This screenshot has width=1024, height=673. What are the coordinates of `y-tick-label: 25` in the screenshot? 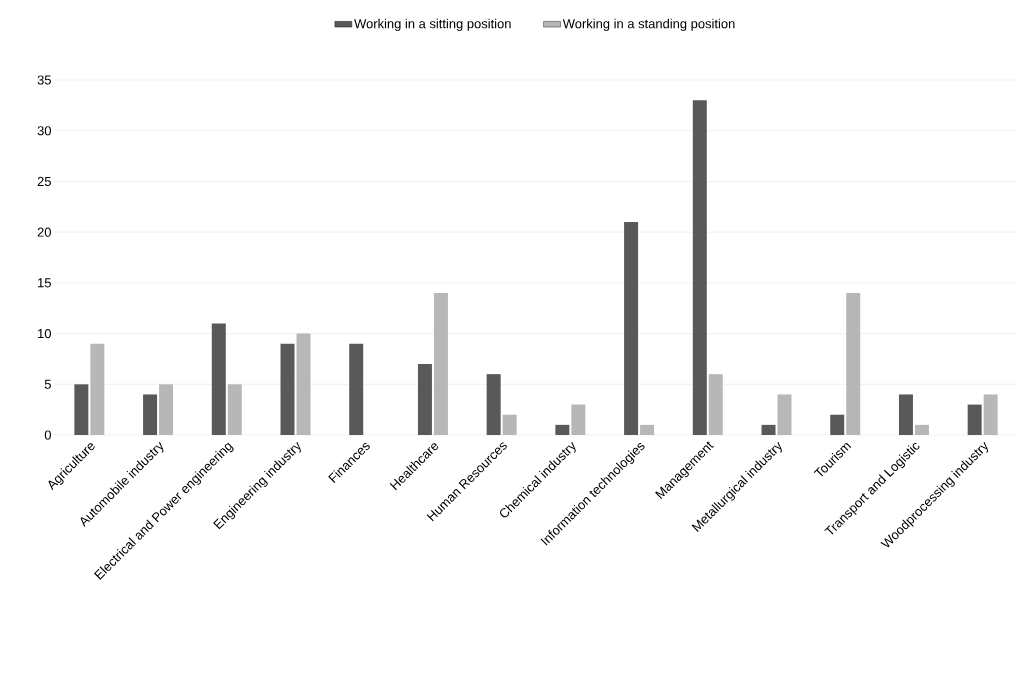 It's located at (44, 181).